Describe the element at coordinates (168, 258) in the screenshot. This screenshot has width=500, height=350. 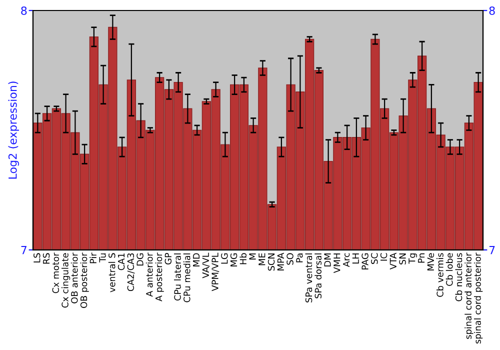
I see `x-tick-label: GP` at that location.